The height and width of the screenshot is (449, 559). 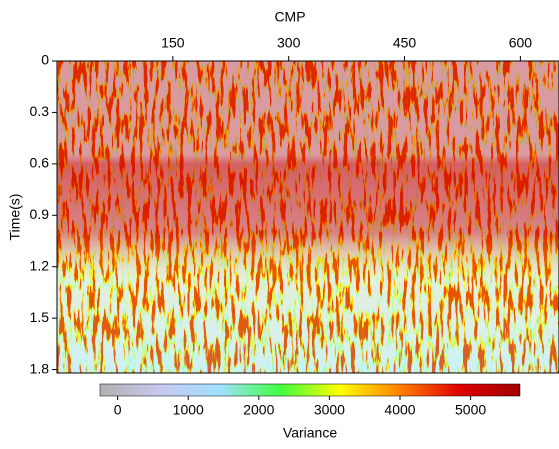 I want to click on y-tick-label: 0, so click(x=45, y=60).